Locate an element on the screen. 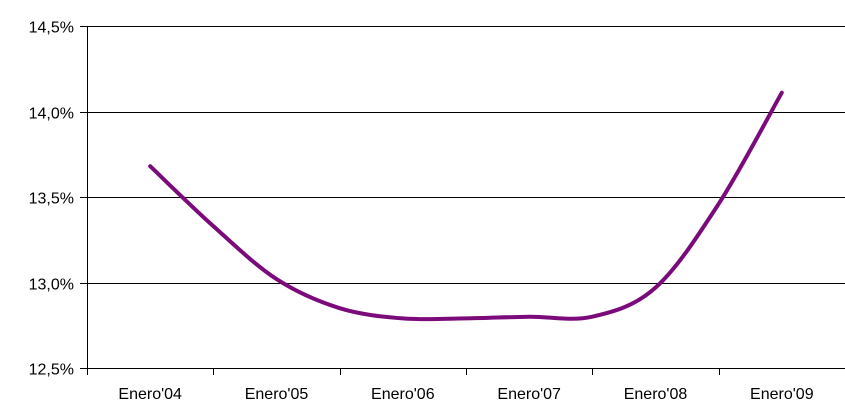  y-axis-tick-labels: 12,5% 13,0% 13,5% 14,0% 14,5% is located at coordinates (51, 199).